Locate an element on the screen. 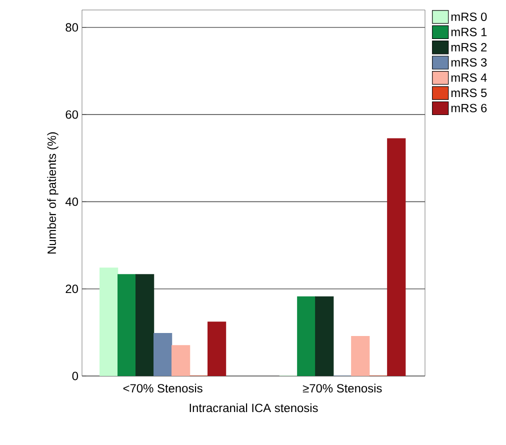  y-tick-label: 60 is located at coordinates (72, 114).